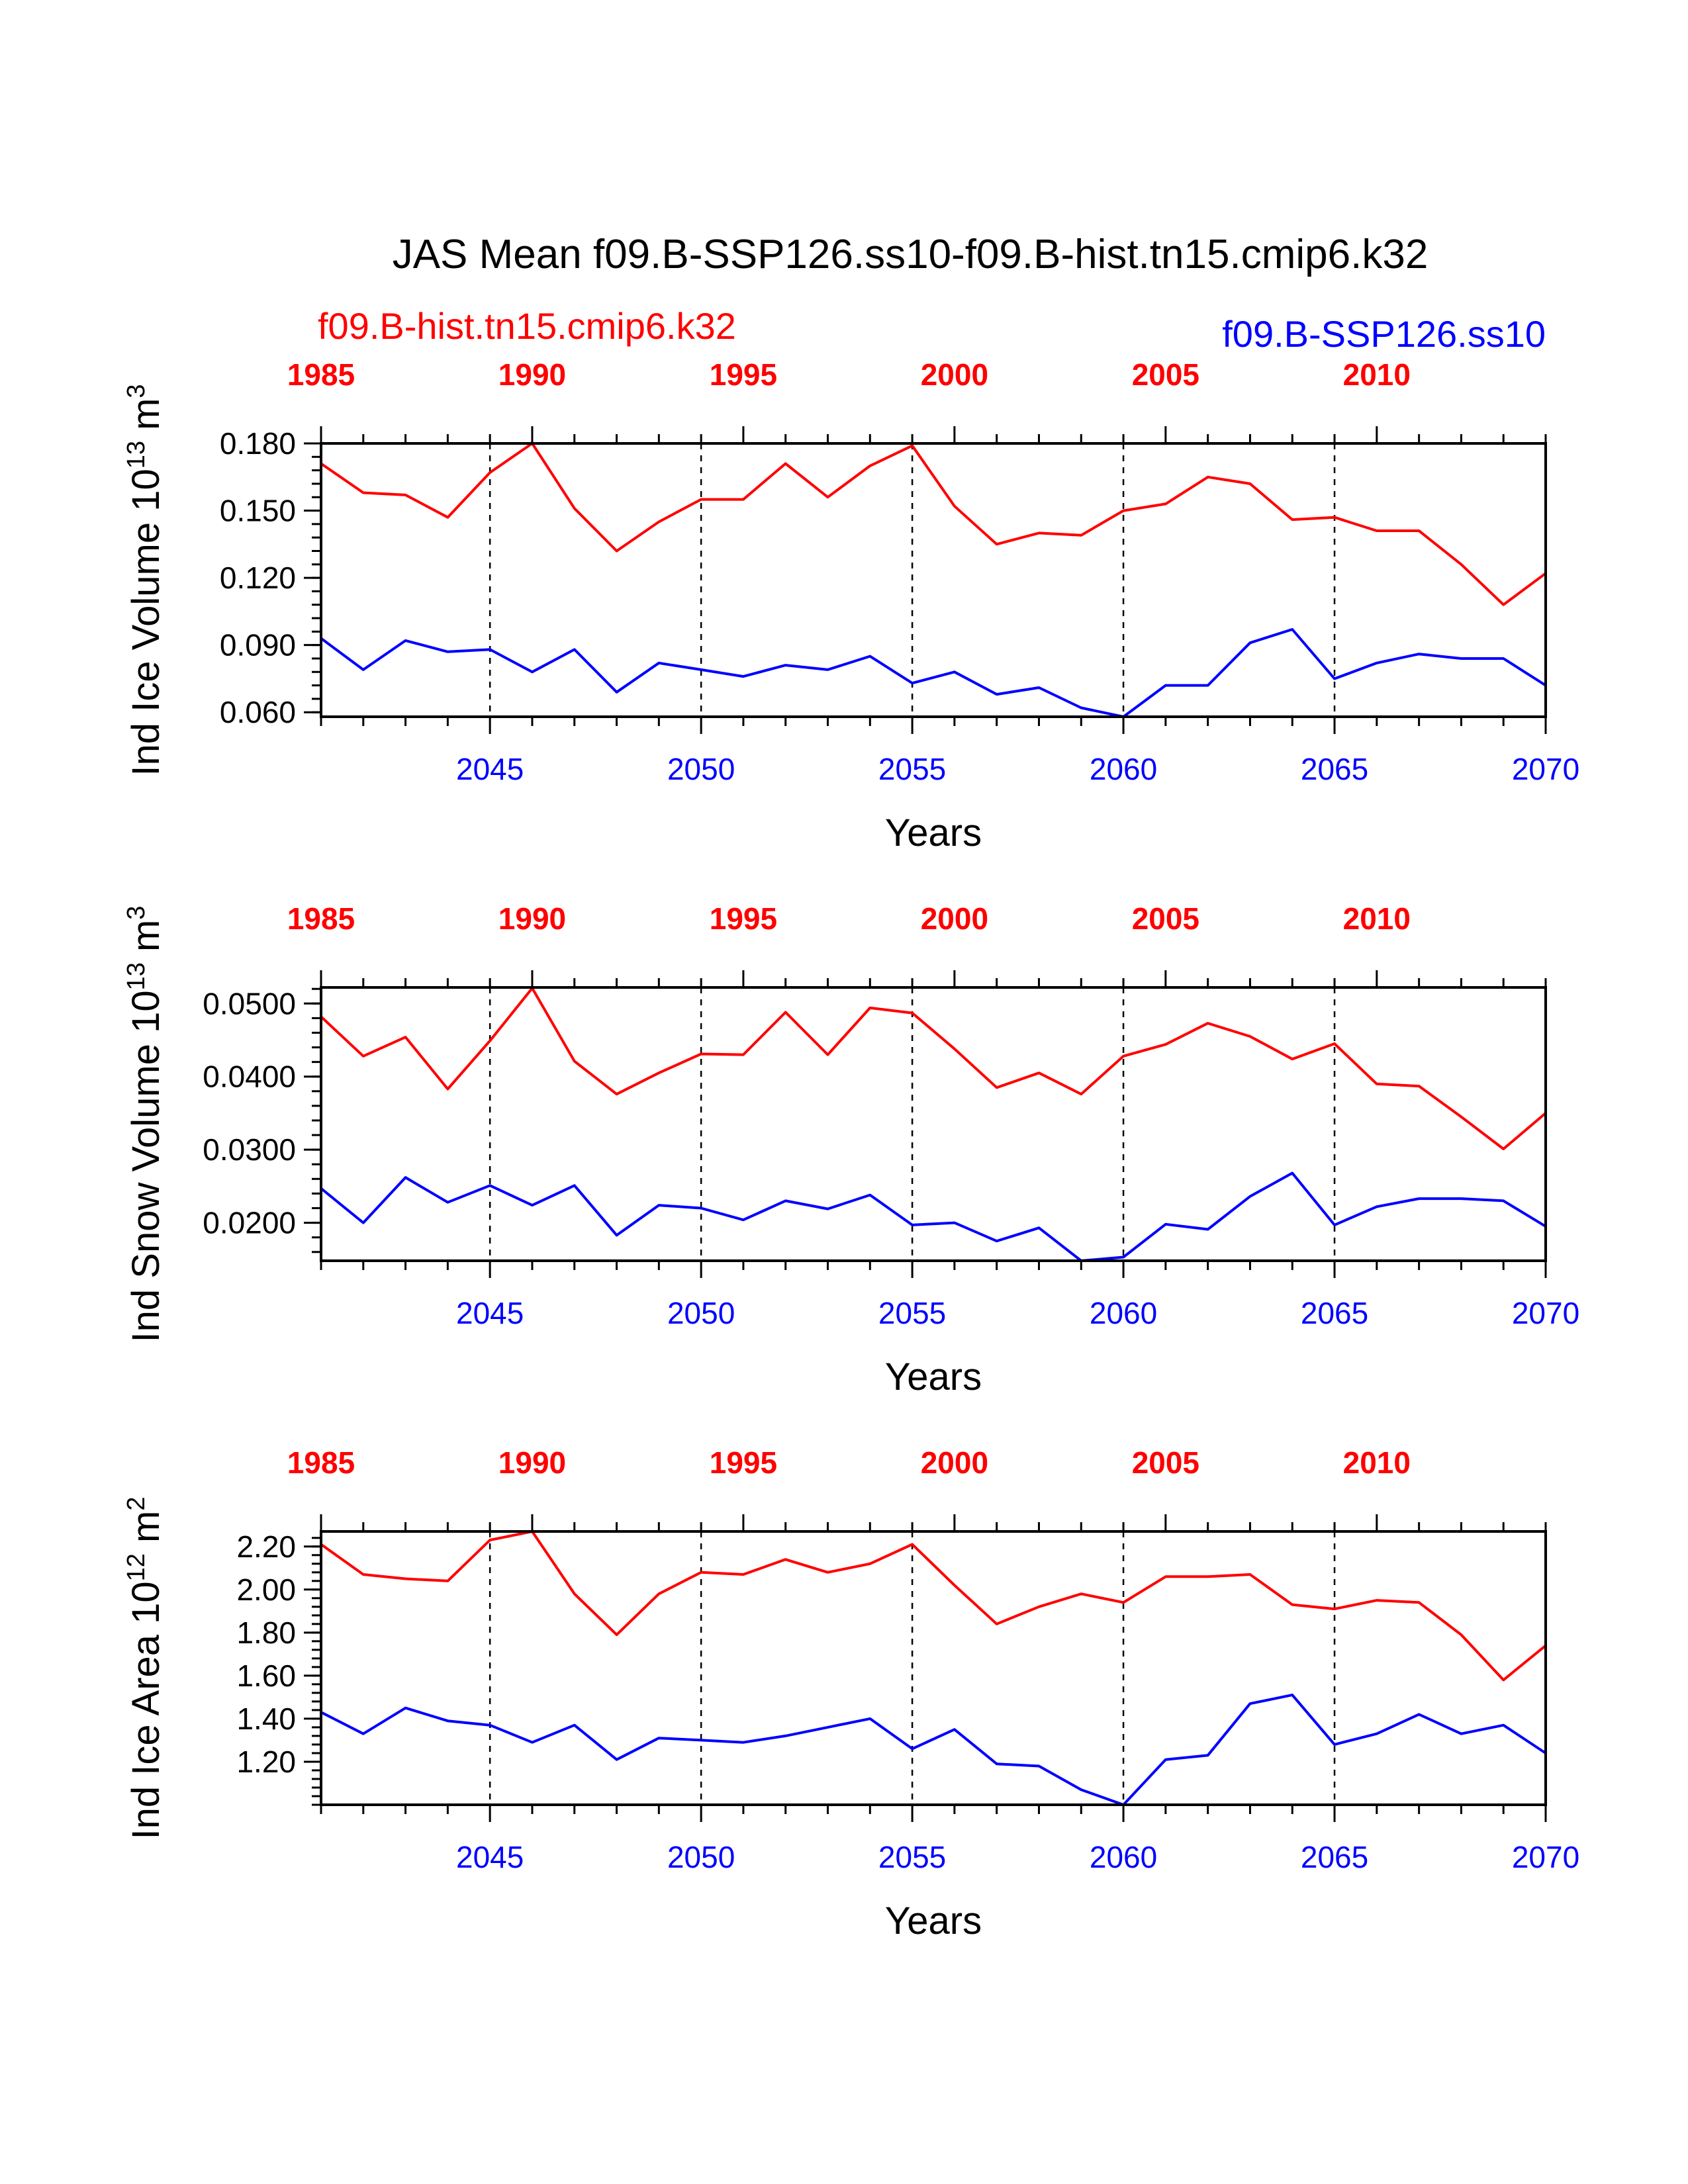  Describe the element at coordinates (258, 511) in the screenshot. I see `y-tick-label: 0.150` at that location.